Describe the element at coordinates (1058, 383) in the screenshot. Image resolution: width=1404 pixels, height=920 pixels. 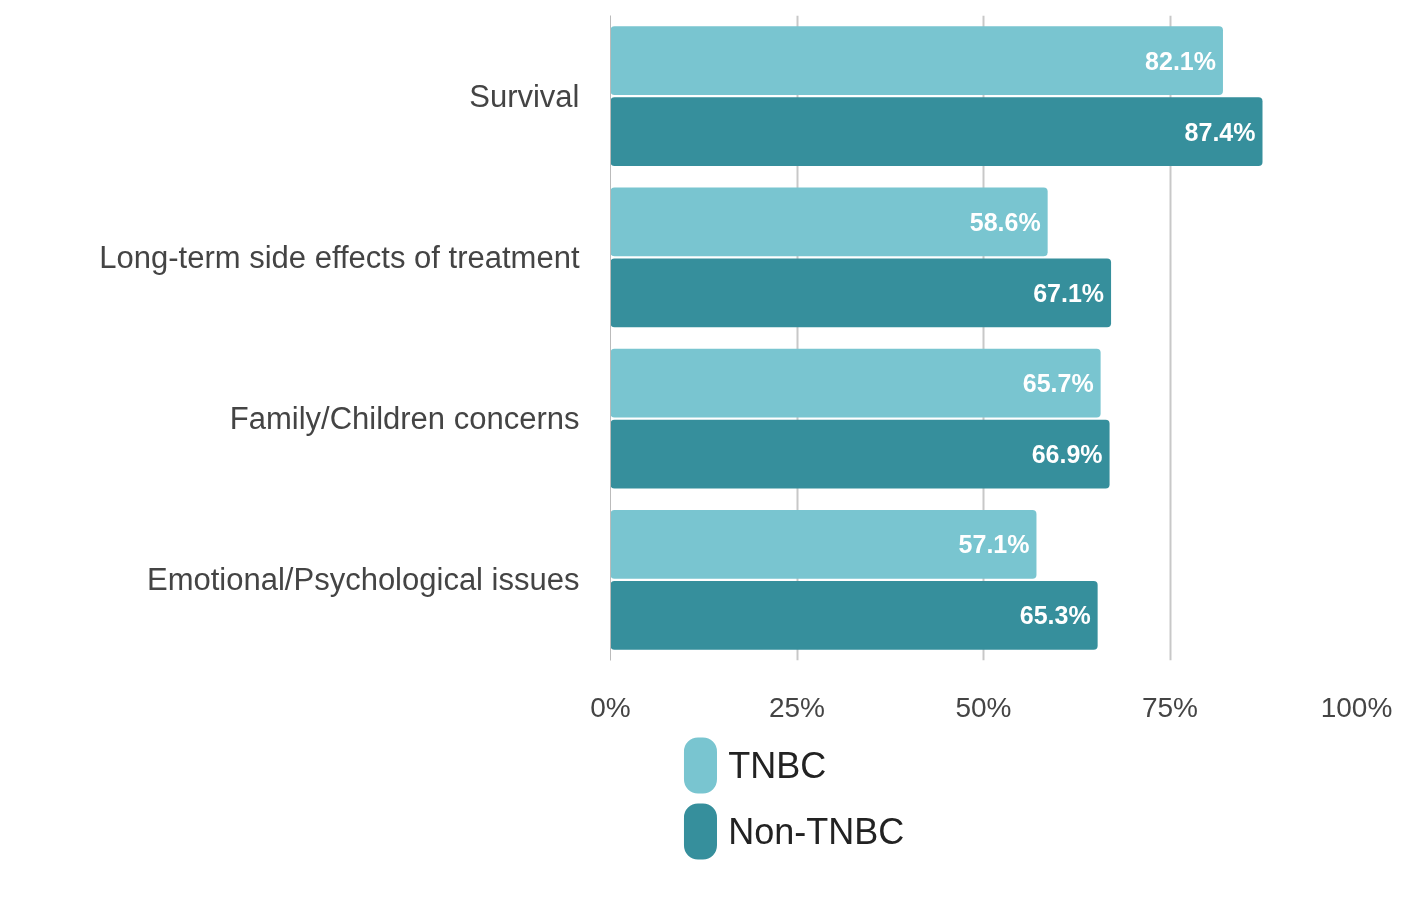
I see `data-label: 65.7%` at that location.